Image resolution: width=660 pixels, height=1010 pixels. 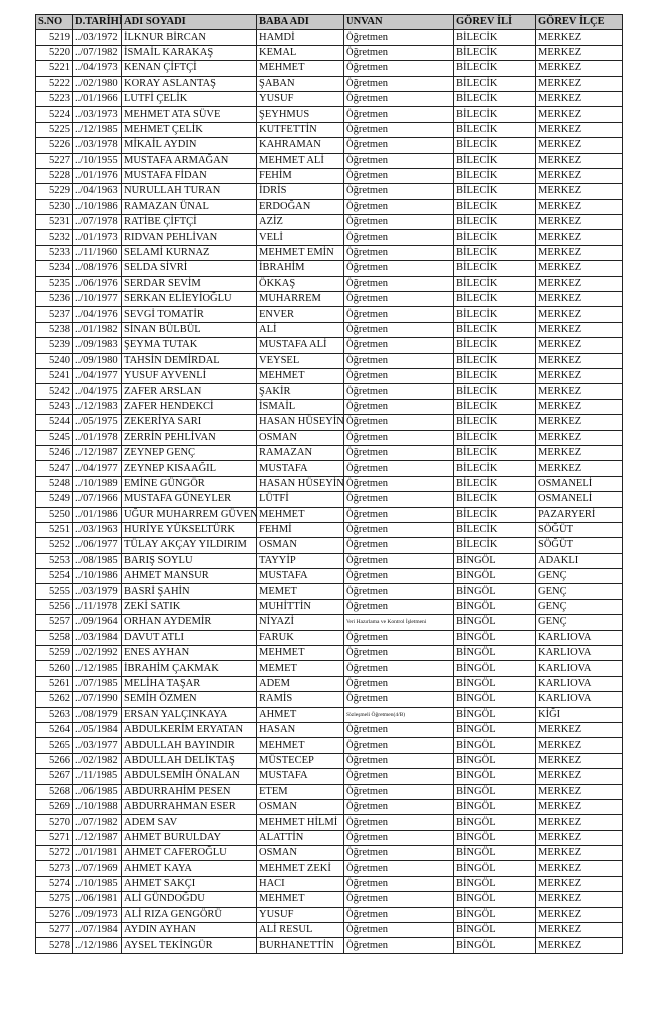 What do you see at coordinates (97, 945) in the screenshot?
I see `table-cell: ../12/1986` at bounding box center [97, 945].